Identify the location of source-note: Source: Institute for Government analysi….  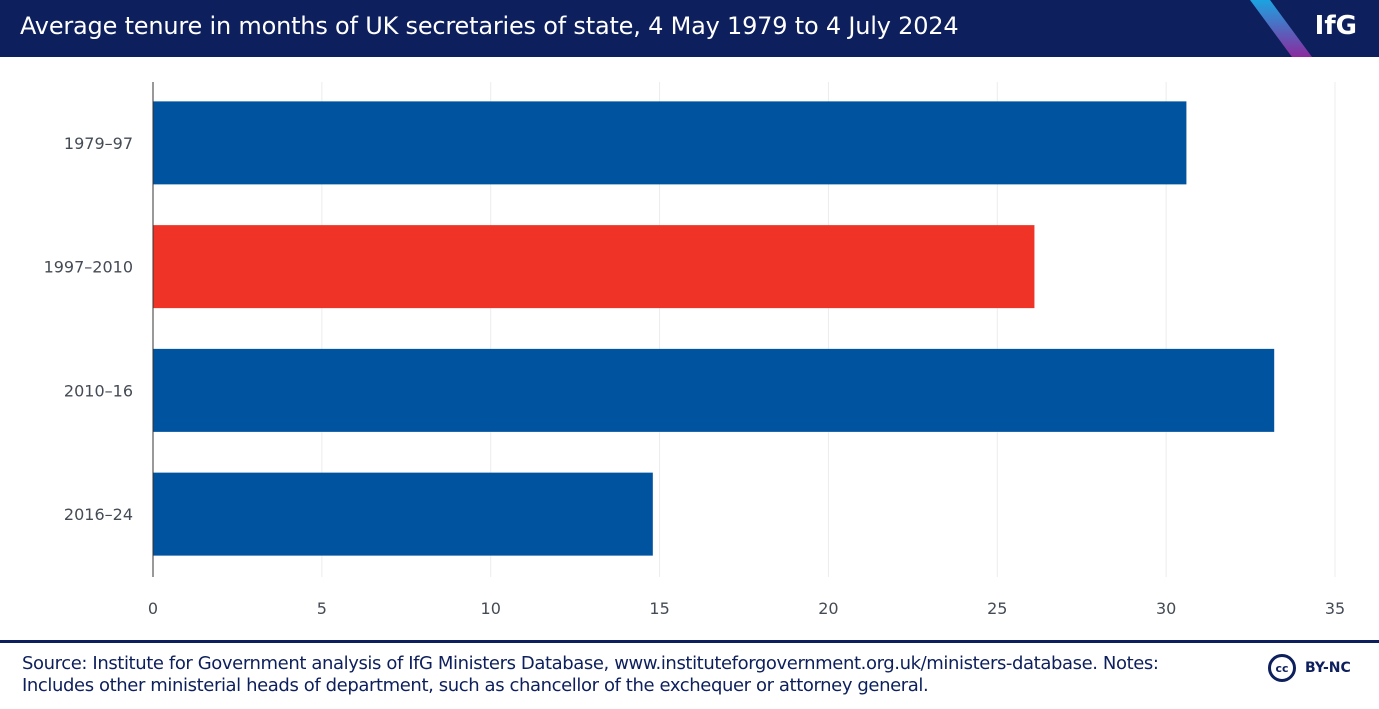
(590, 675).